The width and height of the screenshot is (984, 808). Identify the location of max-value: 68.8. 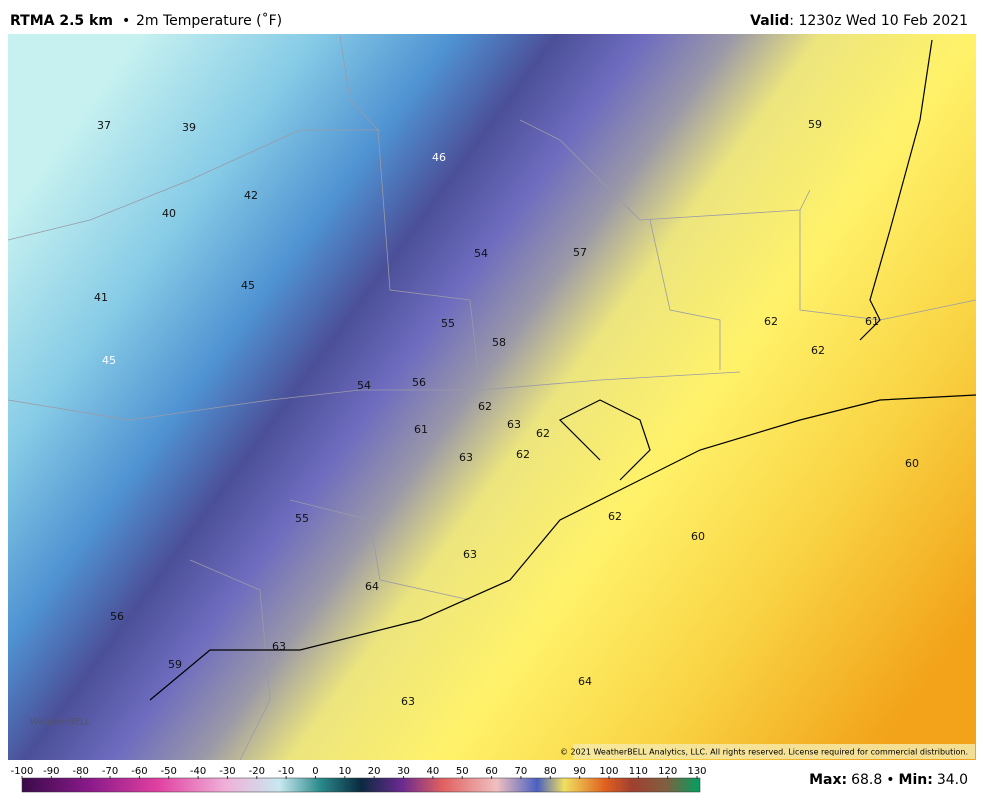
(866, 780).